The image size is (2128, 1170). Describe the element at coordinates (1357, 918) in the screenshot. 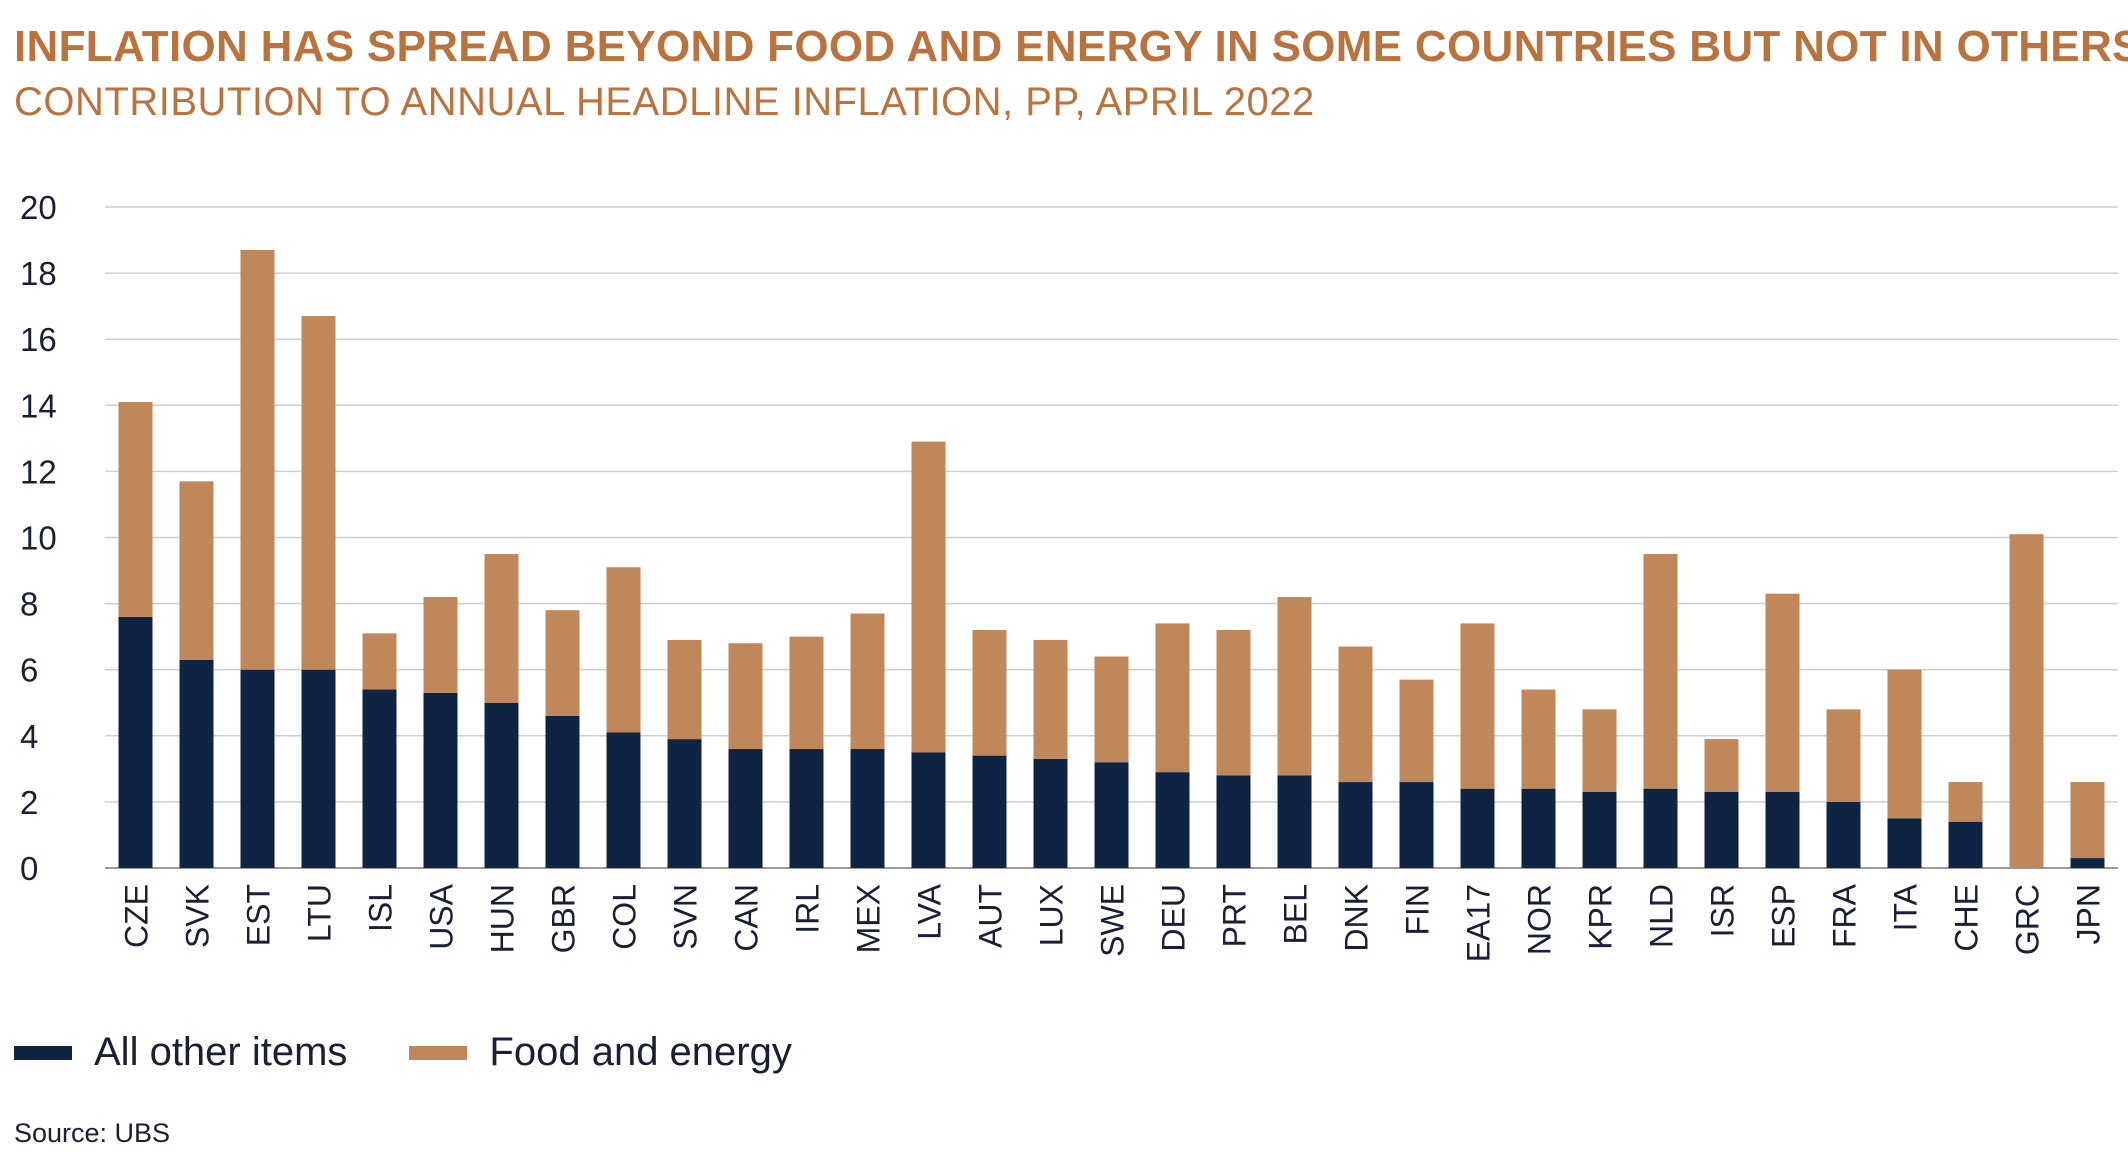

I see `x-tick-label: DNK` at that location.